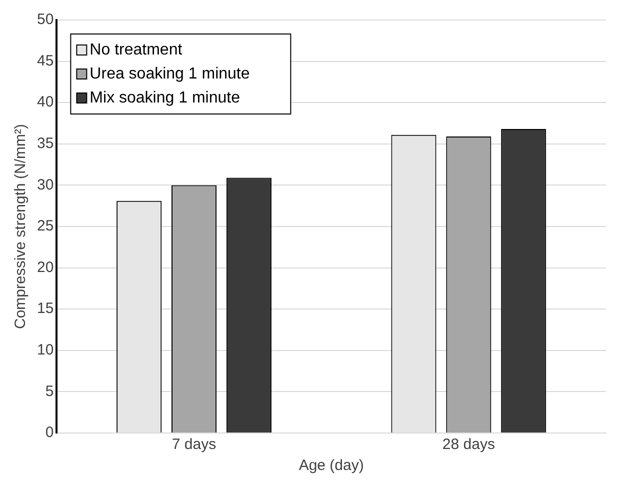 Image resolution: width=622 pixels, height=483 pixels. I want to click on y-tick-label: 0, so click(49, 433).